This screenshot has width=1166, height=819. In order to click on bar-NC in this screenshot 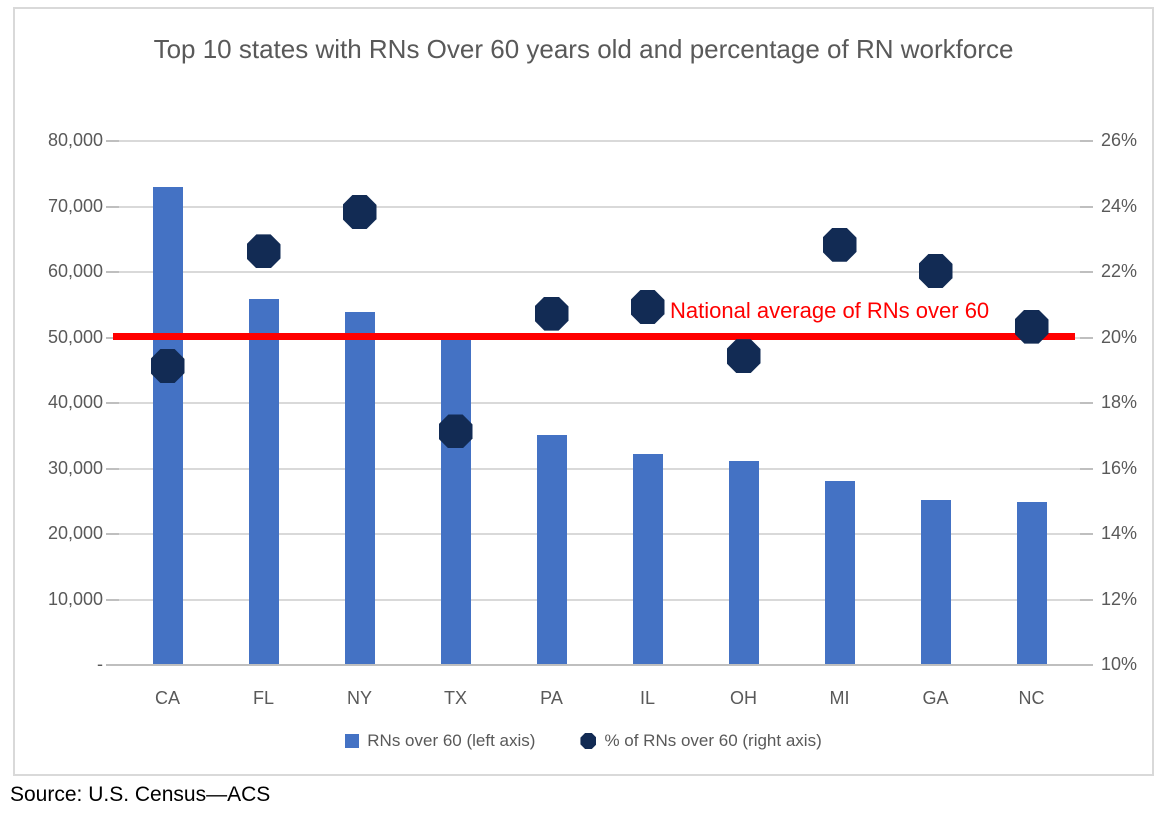, I will do `click(1031, 582)`.